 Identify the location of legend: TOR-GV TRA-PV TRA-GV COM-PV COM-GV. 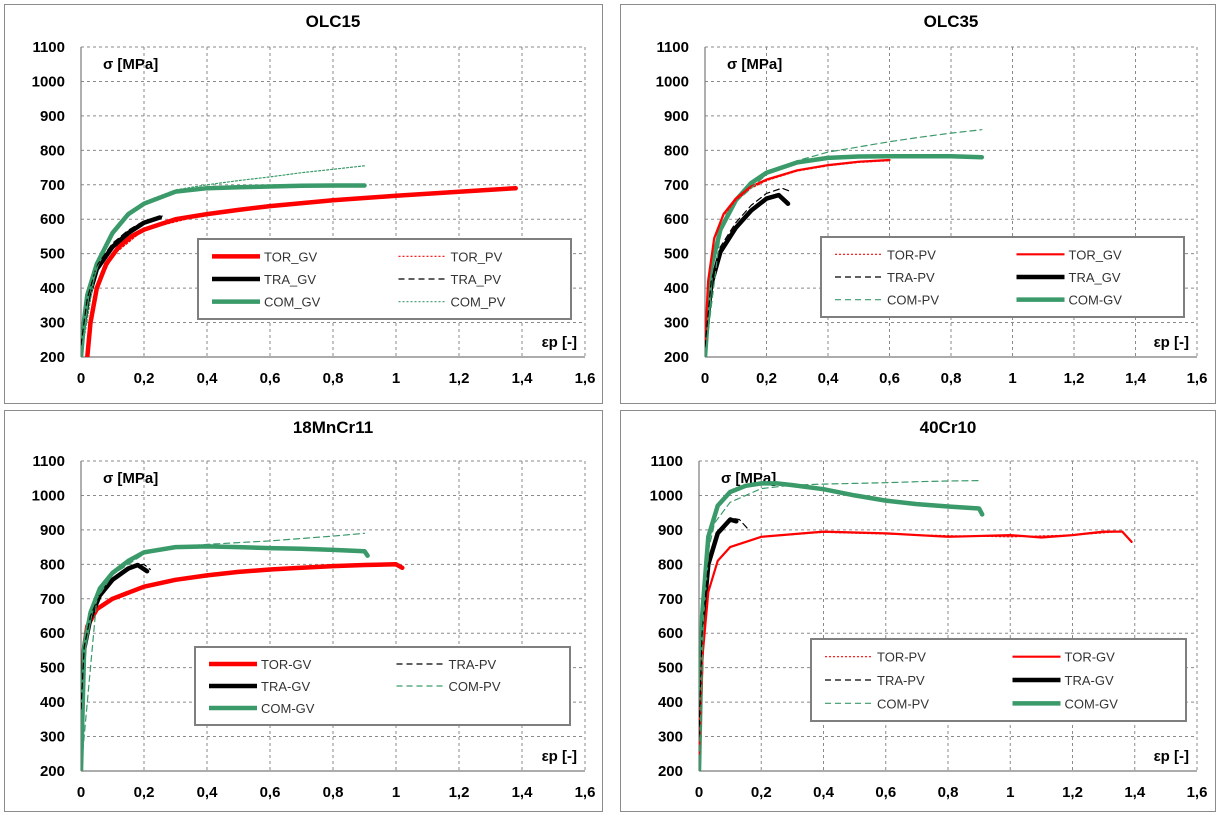
(382, 686).